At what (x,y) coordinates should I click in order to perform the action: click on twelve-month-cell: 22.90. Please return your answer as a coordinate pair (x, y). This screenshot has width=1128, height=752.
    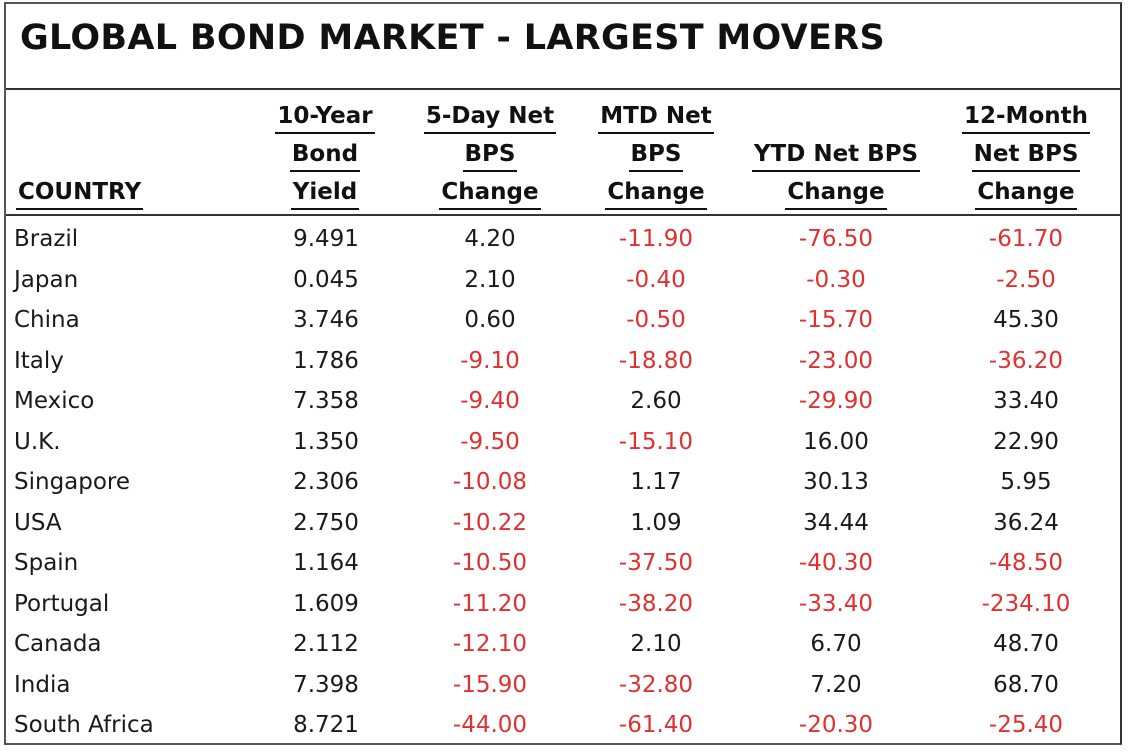
    Looking at the image, I should click on (1026, 441).